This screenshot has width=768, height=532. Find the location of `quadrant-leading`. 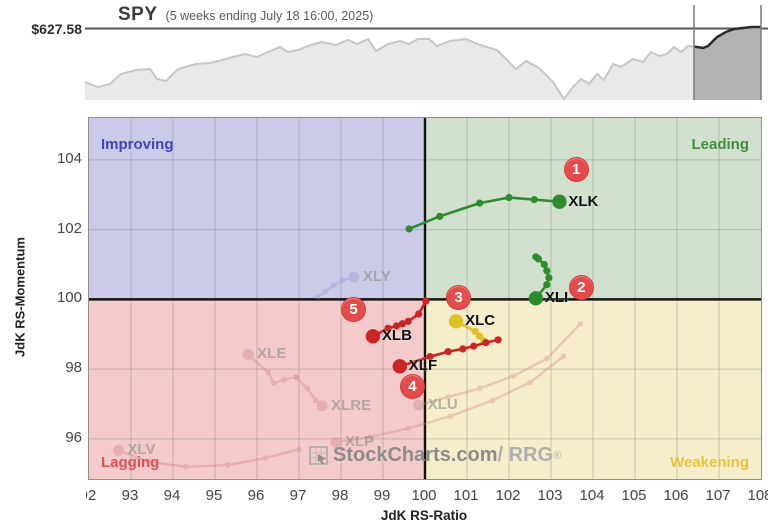

quadrant-leading is located at coordinates (593, 209).